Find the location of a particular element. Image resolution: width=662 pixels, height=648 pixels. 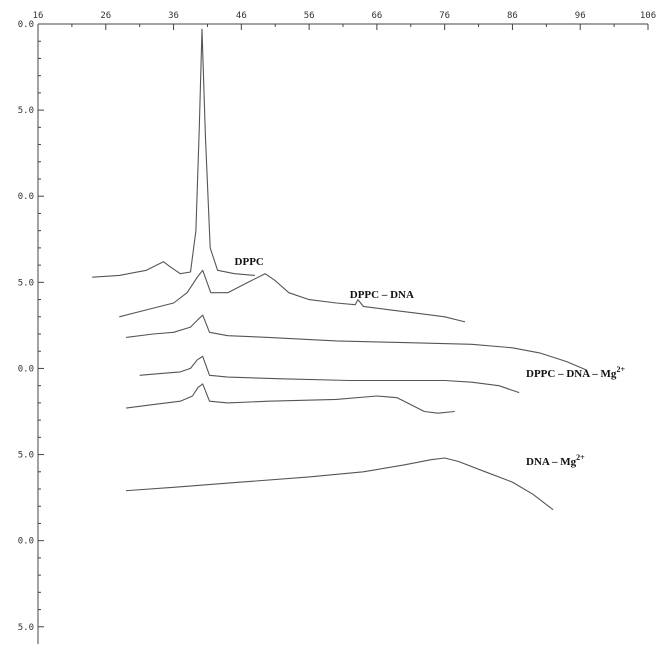

x-tick-label: 96 is located at coordinates (580, 16).